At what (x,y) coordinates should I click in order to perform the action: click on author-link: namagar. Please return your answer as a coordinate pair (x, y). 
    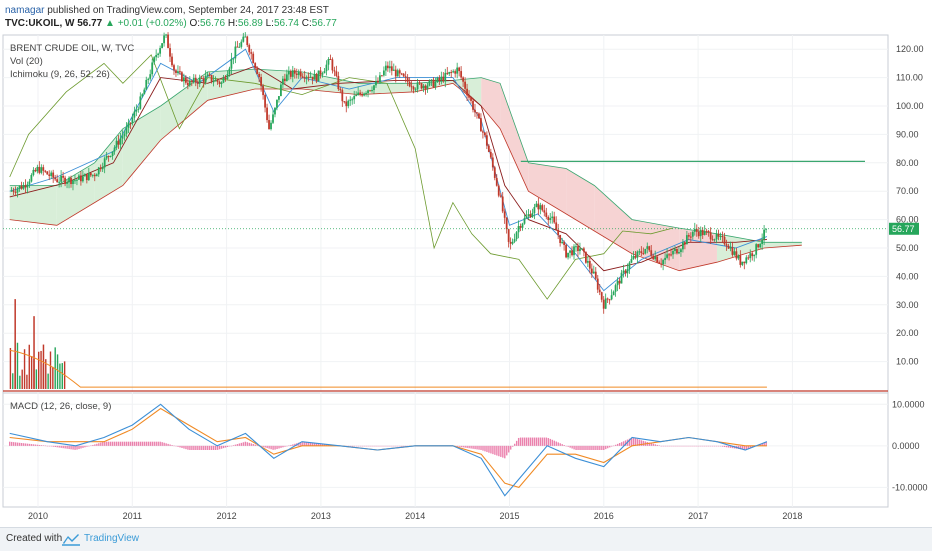
    Looking at the image, I should click on (25, 10).